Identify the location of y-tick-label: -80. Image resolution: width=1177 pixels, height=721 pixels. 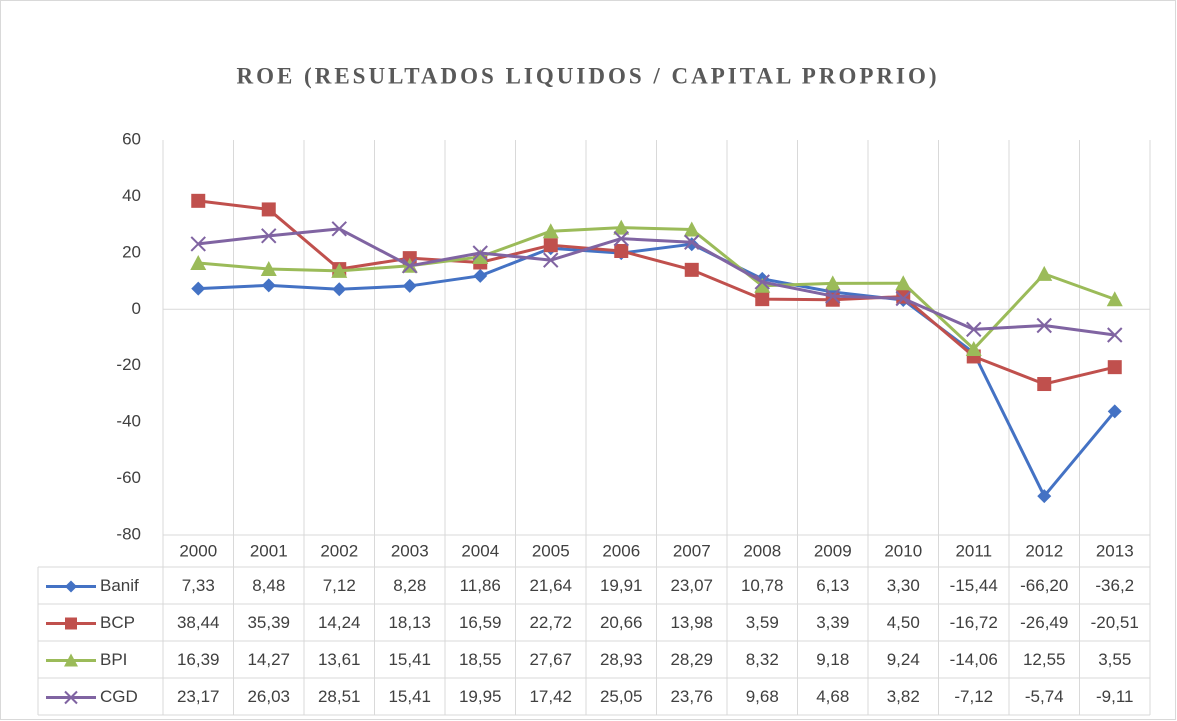
(128, 533).